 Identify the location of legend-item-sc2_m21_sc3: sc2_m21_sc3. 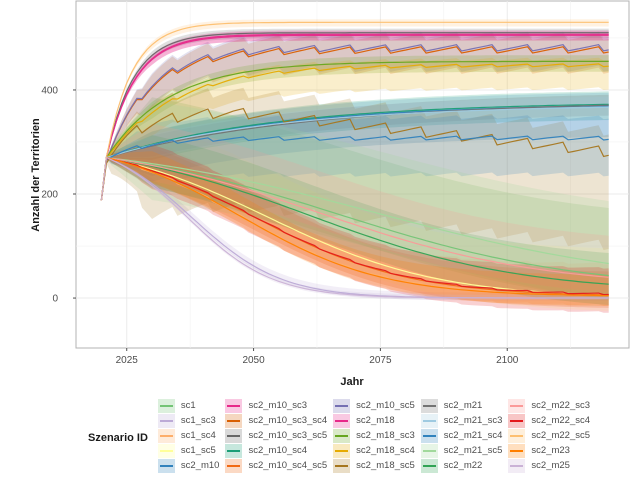
(461, 420).